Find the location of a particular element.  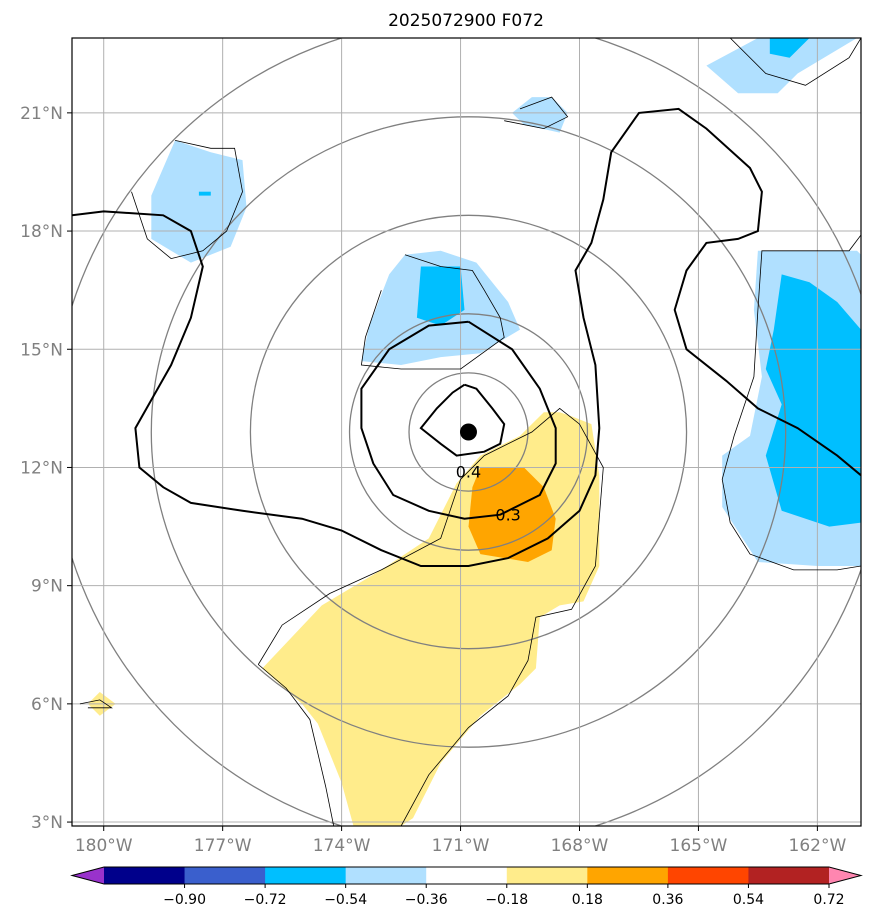

colorbar-label-0: −0.90 is located at coordinates (184, 900).